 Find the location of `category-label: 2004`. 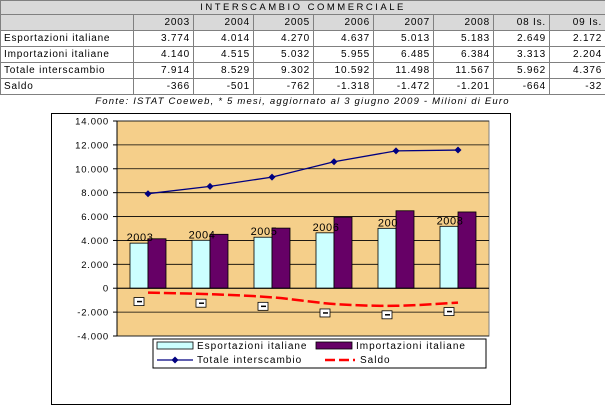

category-label: 2004 is located at coordinates (202, 235).